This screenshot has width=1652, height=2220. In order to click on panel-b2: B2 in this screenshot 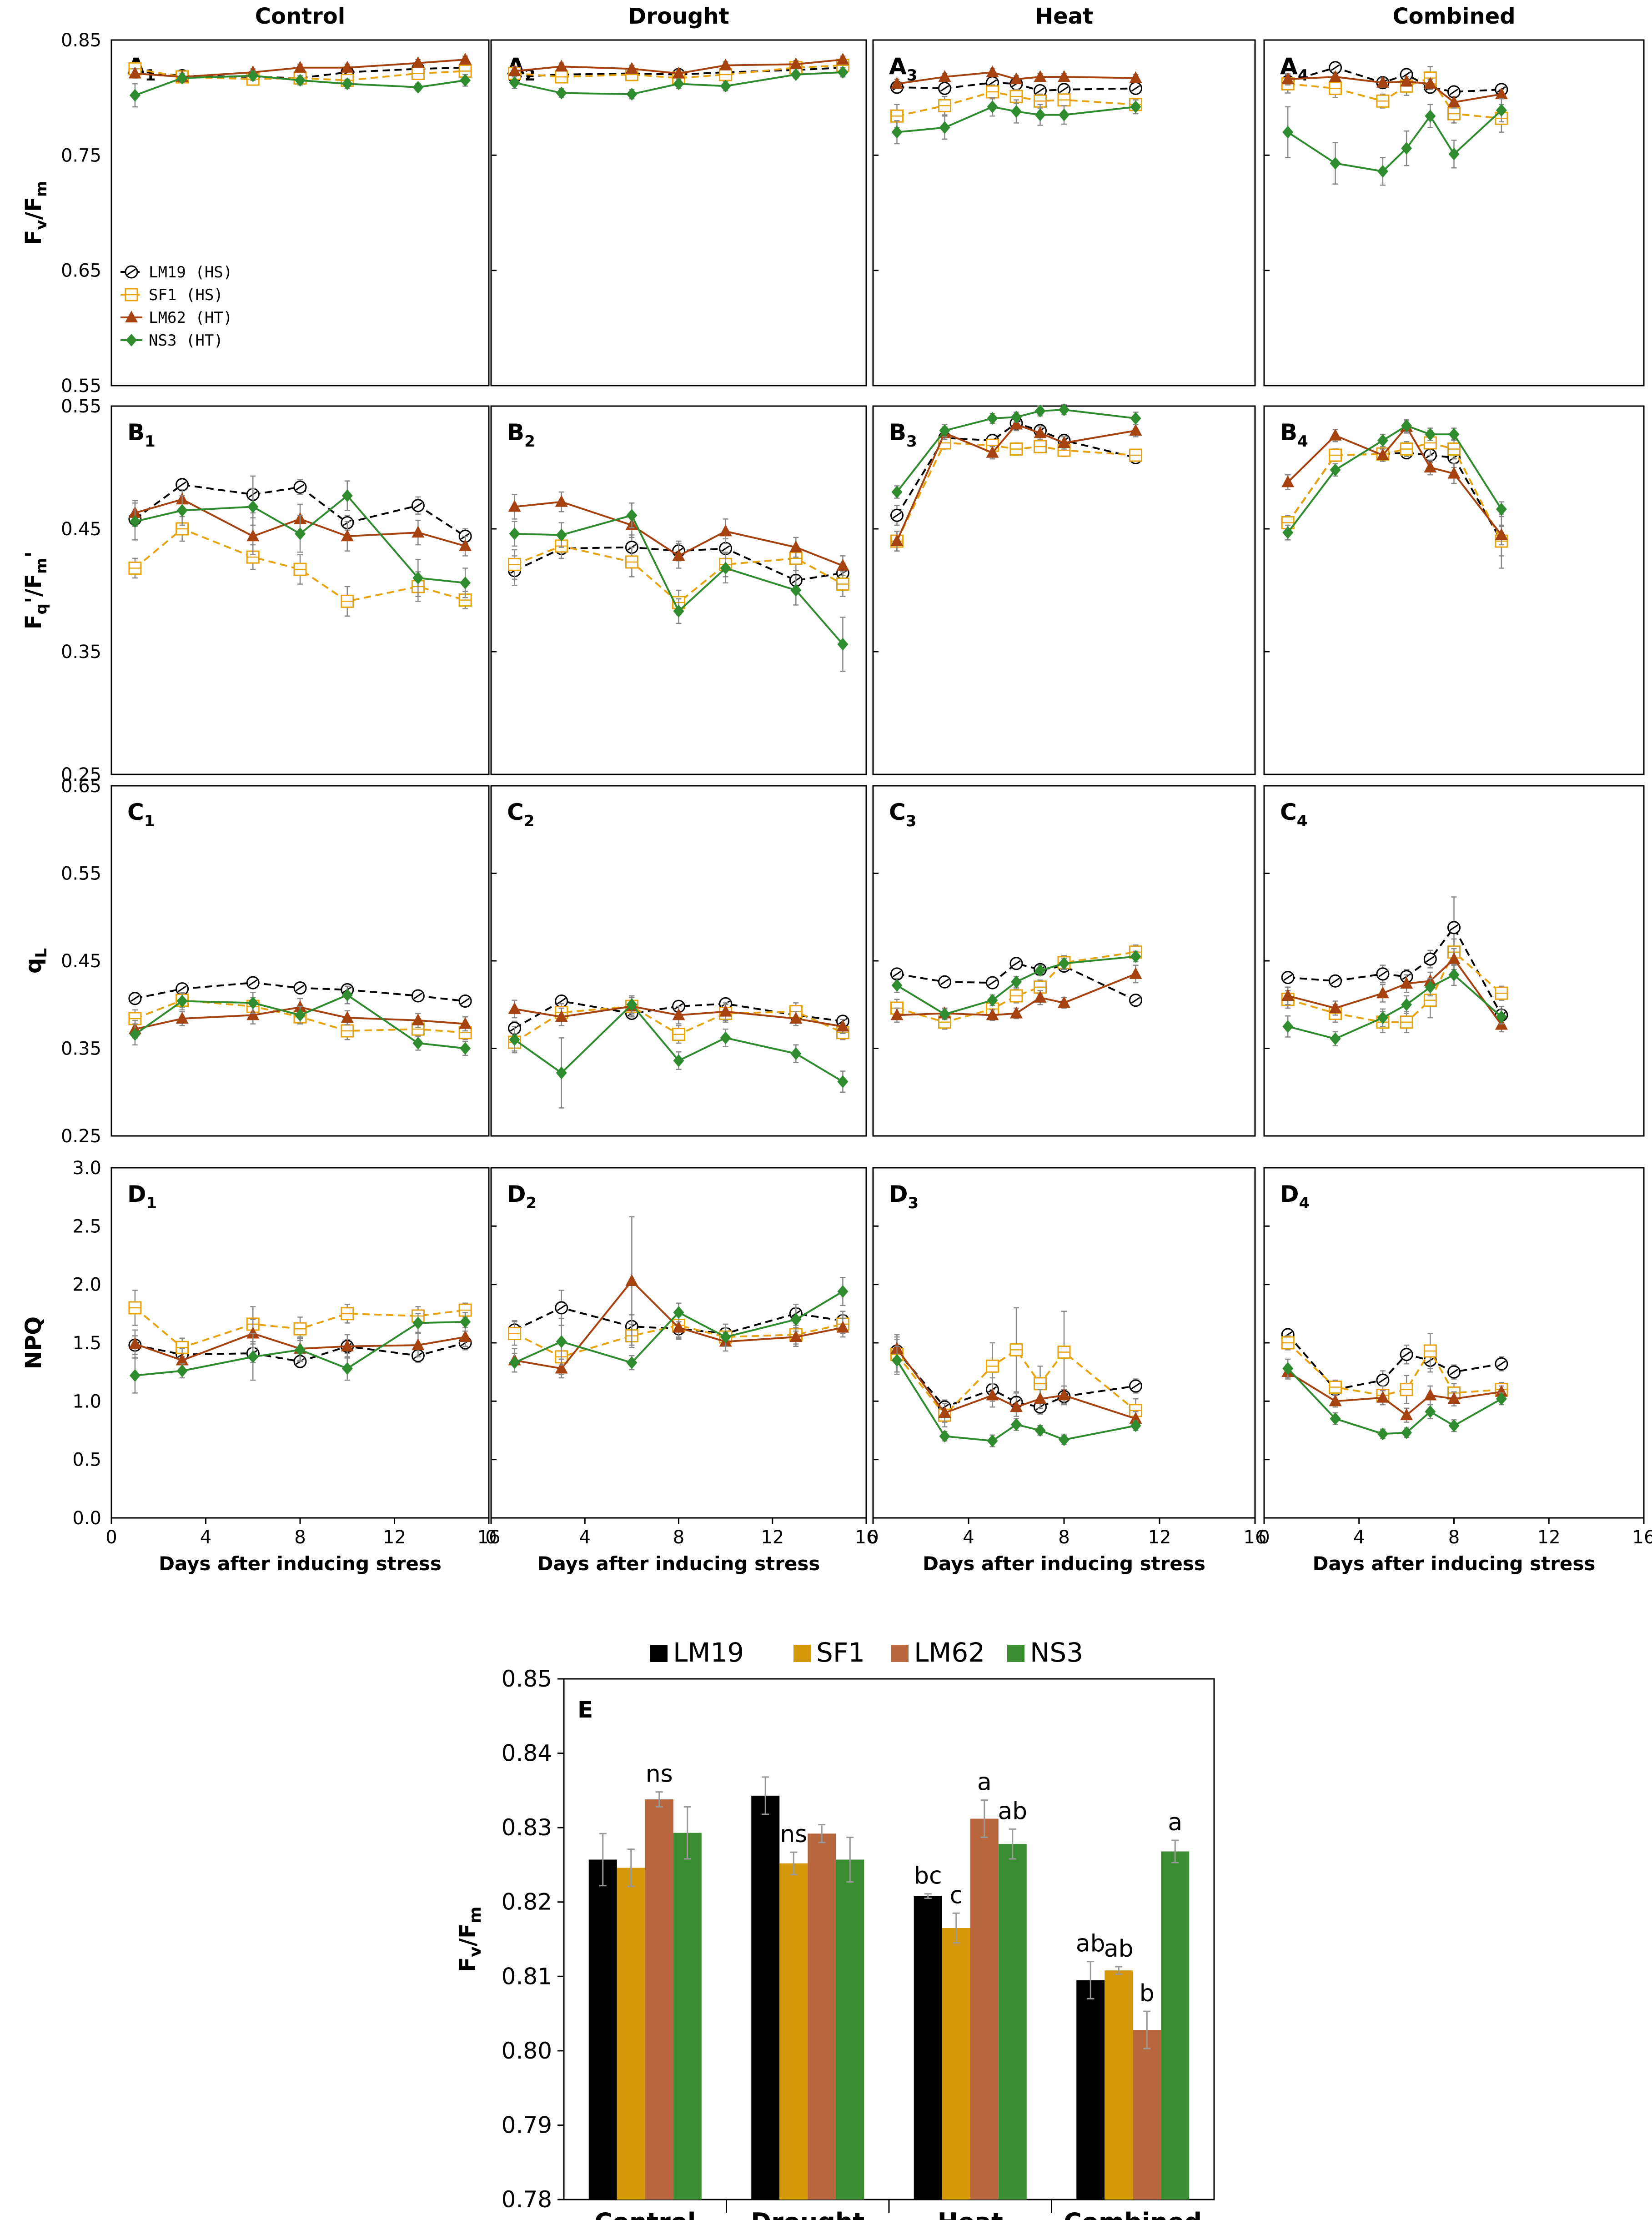, I will do `click(678, 590)`.